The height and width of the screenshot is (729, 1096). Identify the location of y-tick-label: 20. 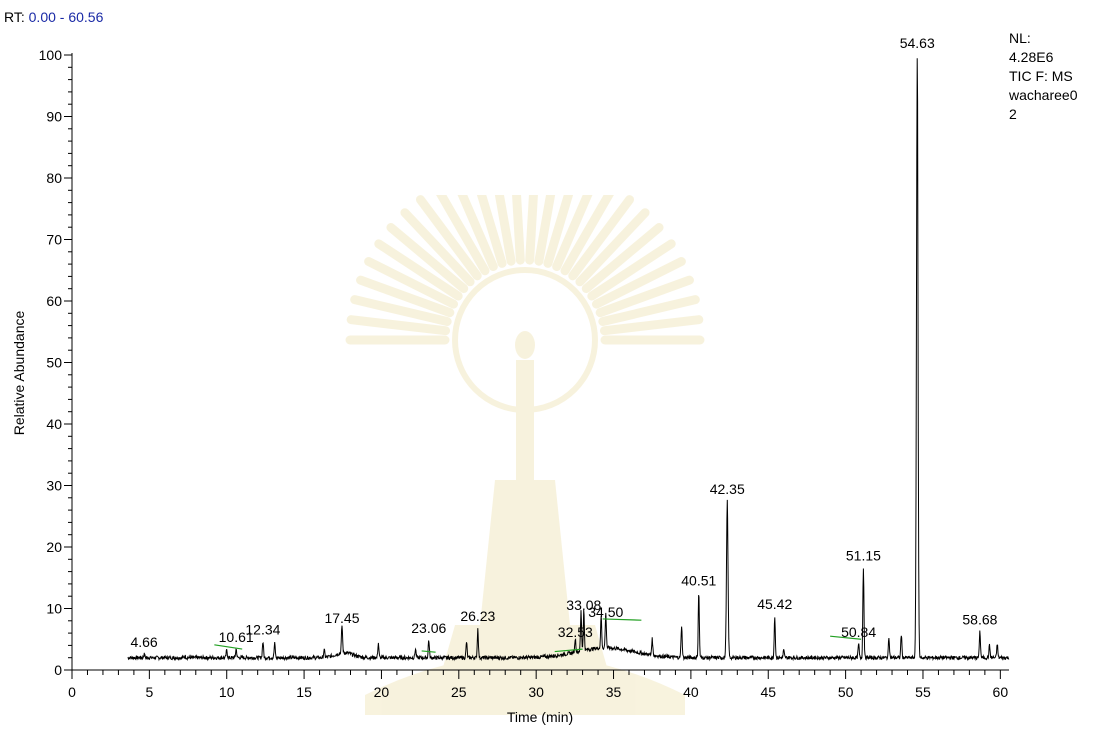
(54, 547).